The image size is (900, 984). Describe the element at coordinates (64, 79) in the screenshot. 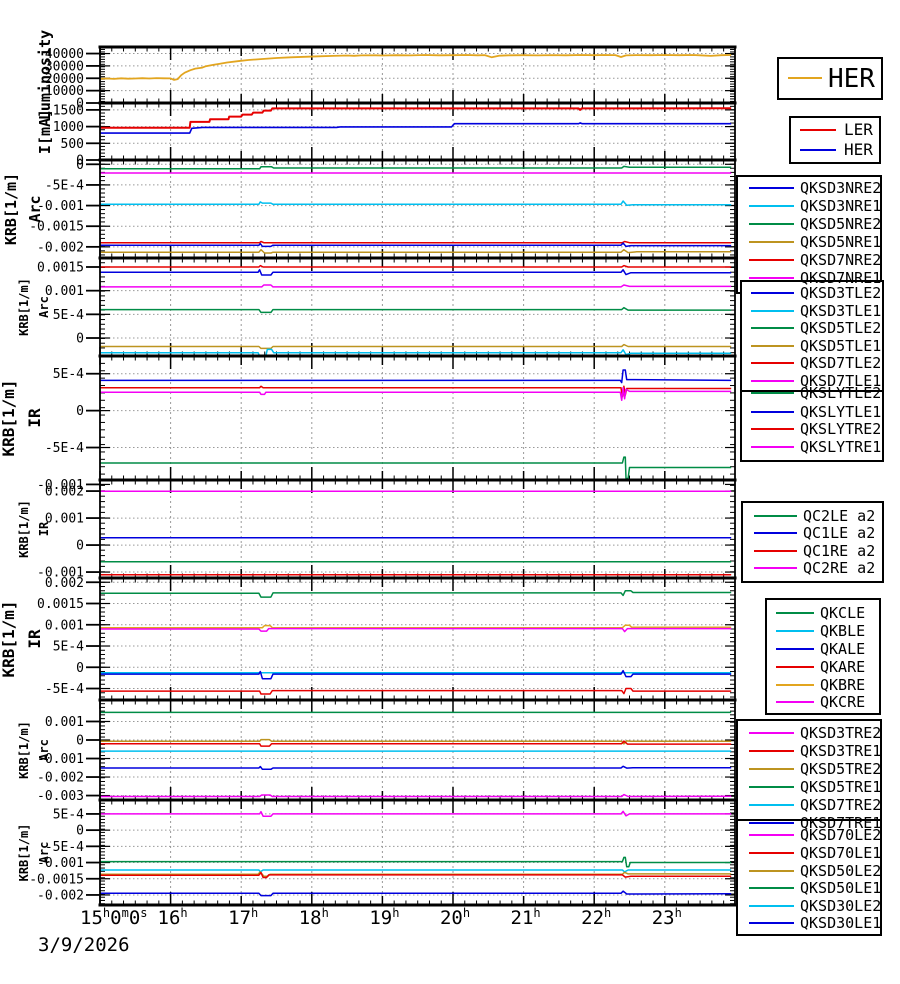

I see `svg-text: 20000` at that location.